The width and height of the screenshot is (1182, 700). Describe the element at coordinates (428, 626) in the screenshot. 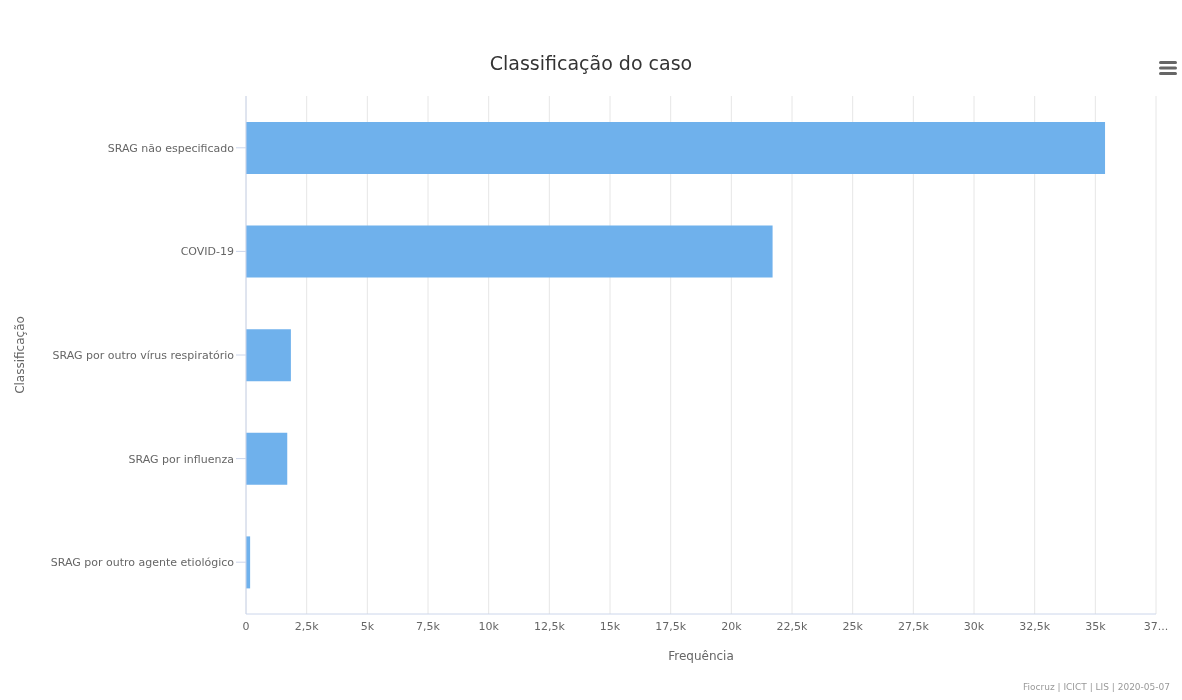

I see `x-tick-label: 7,5k` at that location.